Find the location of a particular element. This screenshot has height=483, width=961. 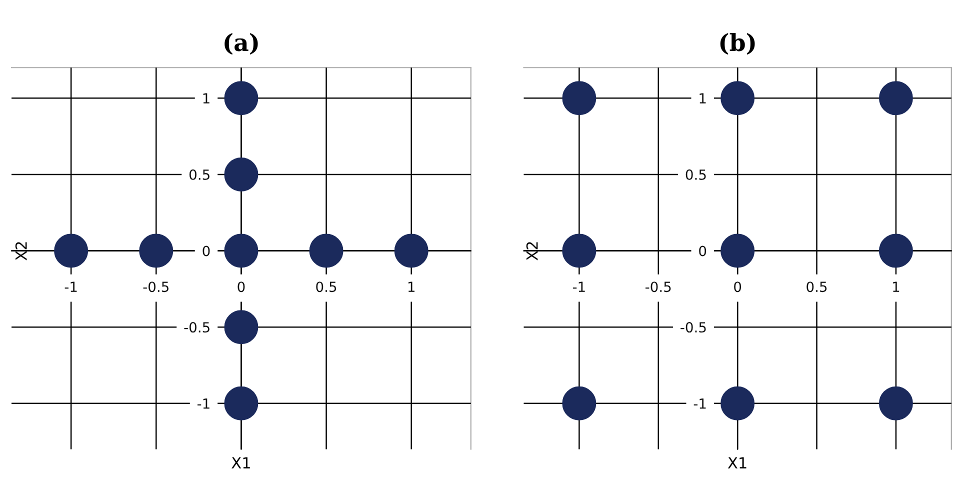

chart-title: (b) is located at coordinates (737, 44).